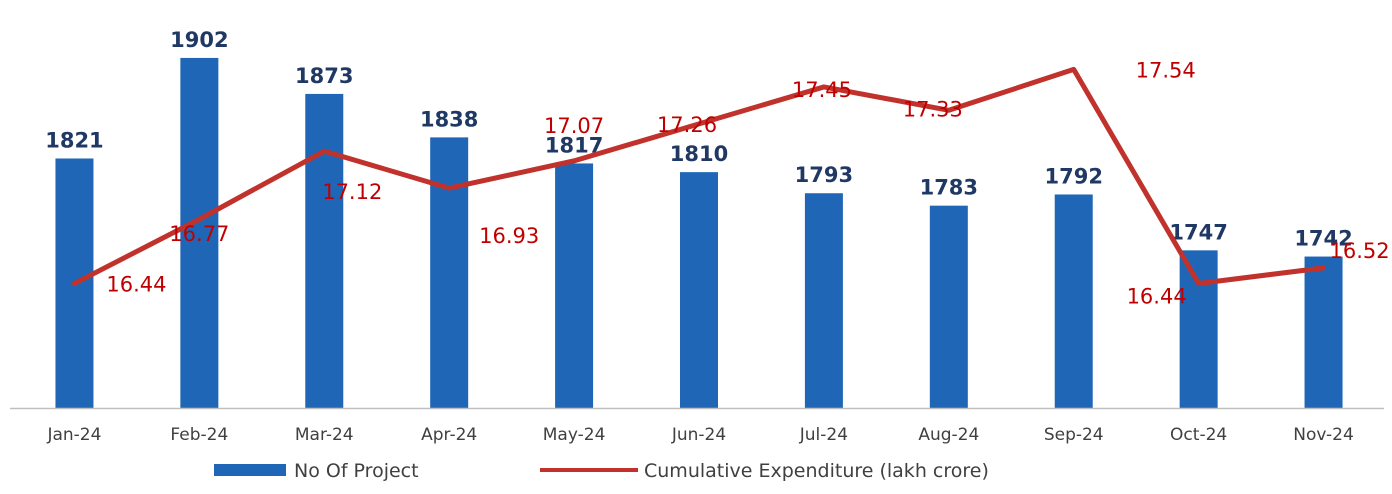  Describe the element at coordinates (1166, 70) in the screenshot. I see `line-value-label: 17.54` at that location.